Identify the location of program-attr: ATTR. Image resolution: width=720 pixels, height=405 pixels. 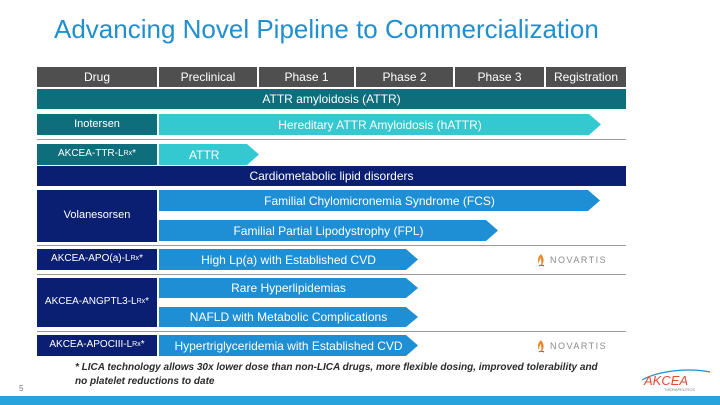
(209, 154).